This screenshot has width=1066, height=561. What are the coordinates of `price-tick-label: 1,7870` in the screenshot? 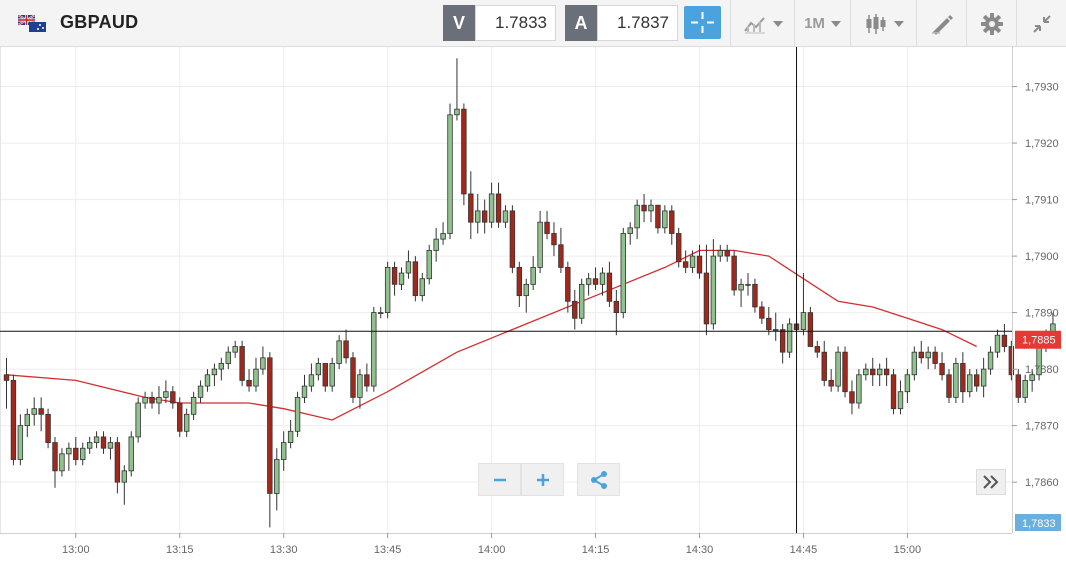 It's located at (1042, 427).